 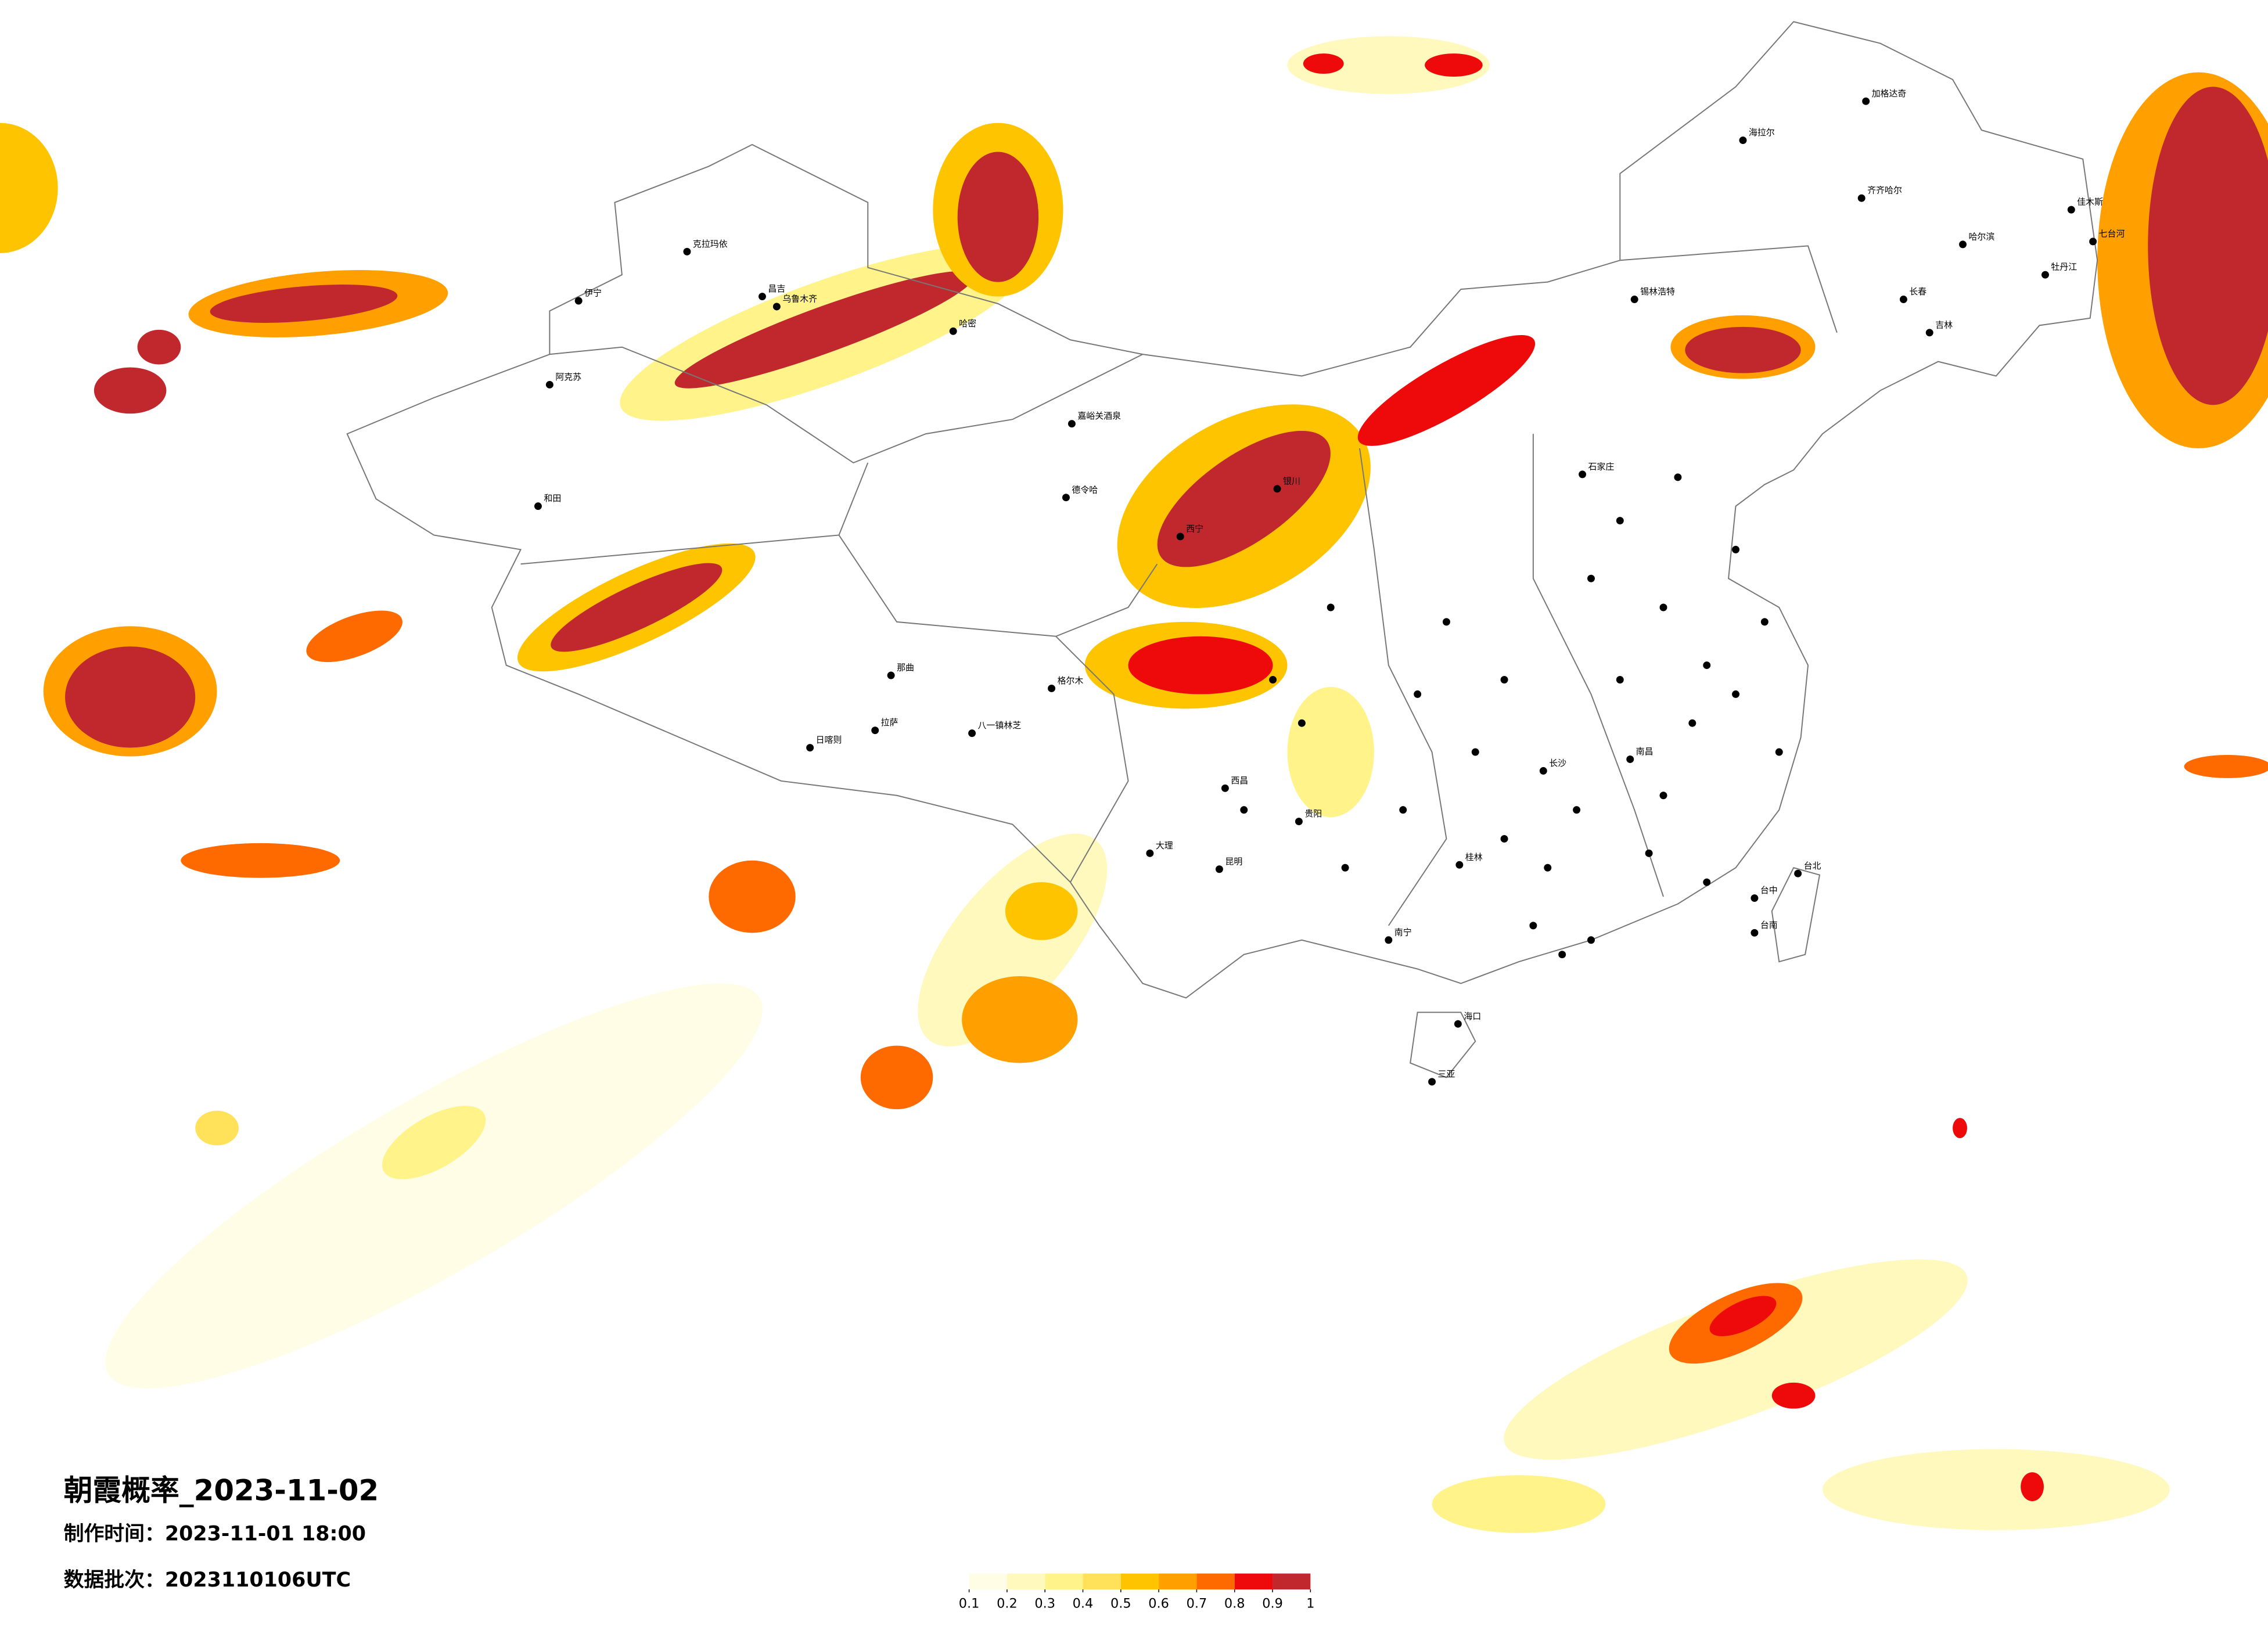 What do you see at coordinates (215, 1534) in the screenshot?
I see `production-time: 制作时间：2023-11-01 18:00` at bounding box center [215, 1534].